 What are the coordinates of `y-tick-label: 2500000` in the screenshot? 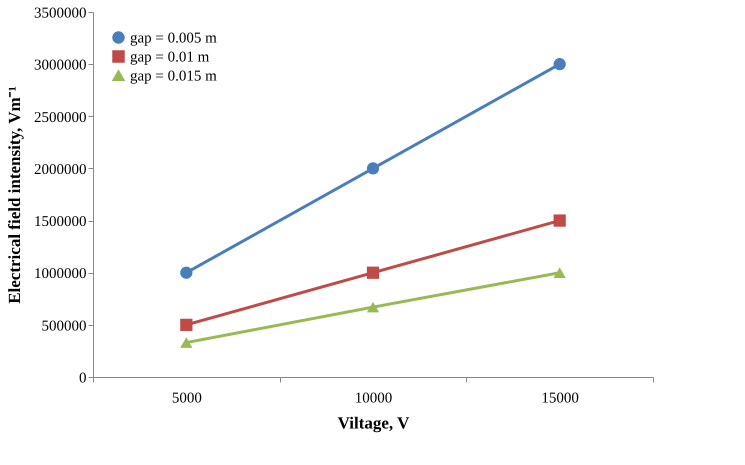 It's located at (60, 118).